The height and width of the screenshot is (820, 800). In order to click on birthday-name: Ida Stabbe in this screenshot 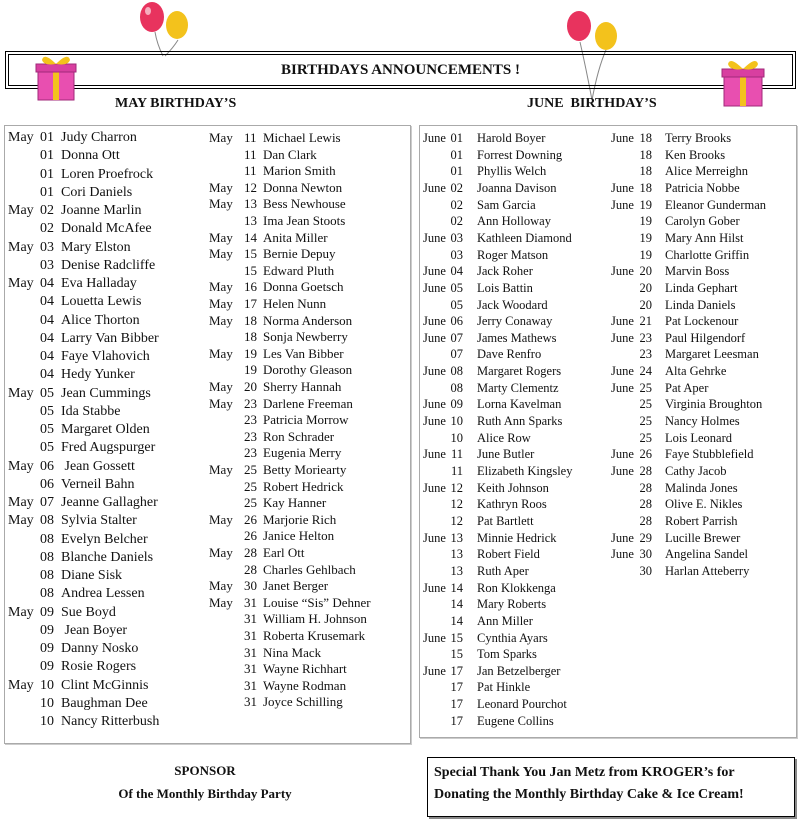, I will do `click(91, 411)`.